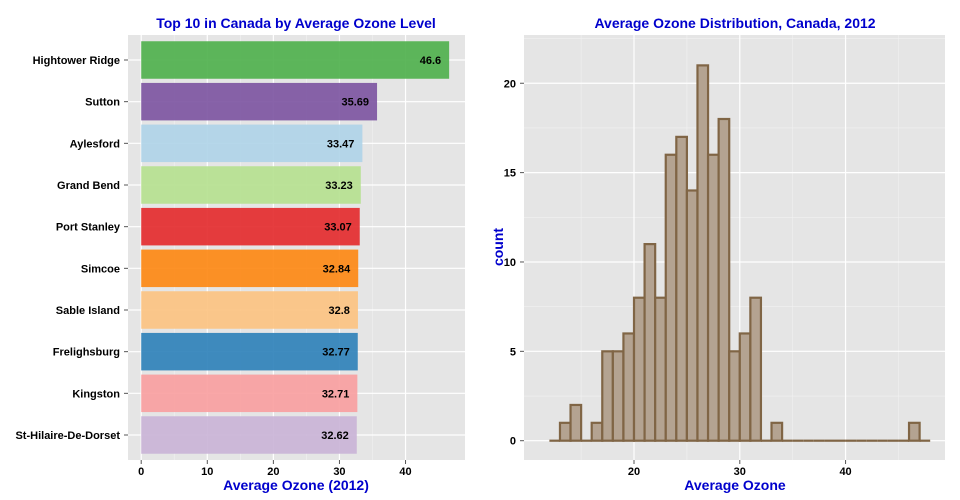 This screenshot has width=960, height=500. What do you see at coordinates (336, 353) in the screenshot?
I see `bar-value-label: 32.77` at bounding box center [336, 353].